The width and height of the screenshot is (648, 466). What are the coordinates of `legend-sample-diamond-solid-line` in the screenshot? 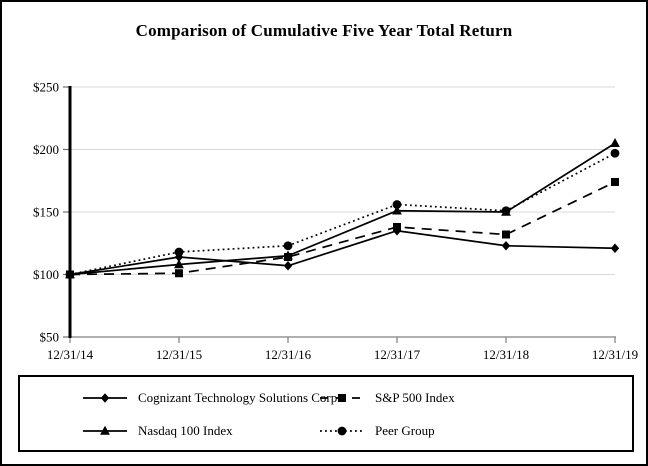 It's located at (105, 398).